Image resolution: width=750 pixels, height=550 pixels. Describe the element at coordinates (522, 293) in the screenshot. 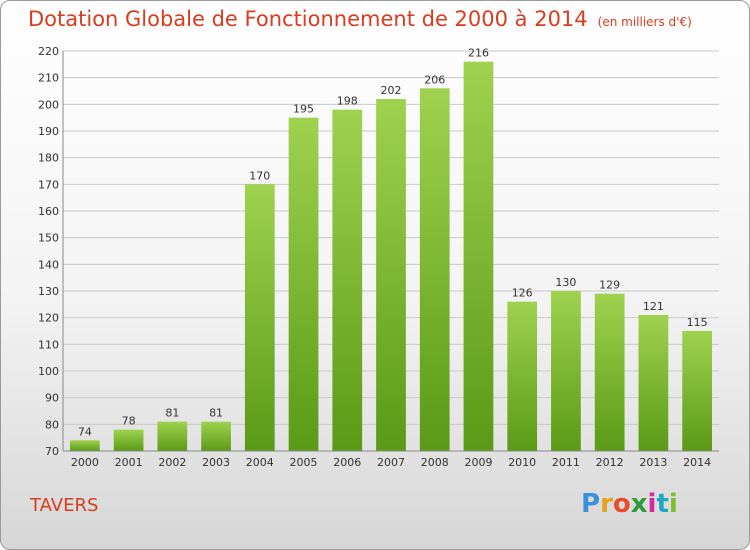

I see `data-label: 126` at that location.